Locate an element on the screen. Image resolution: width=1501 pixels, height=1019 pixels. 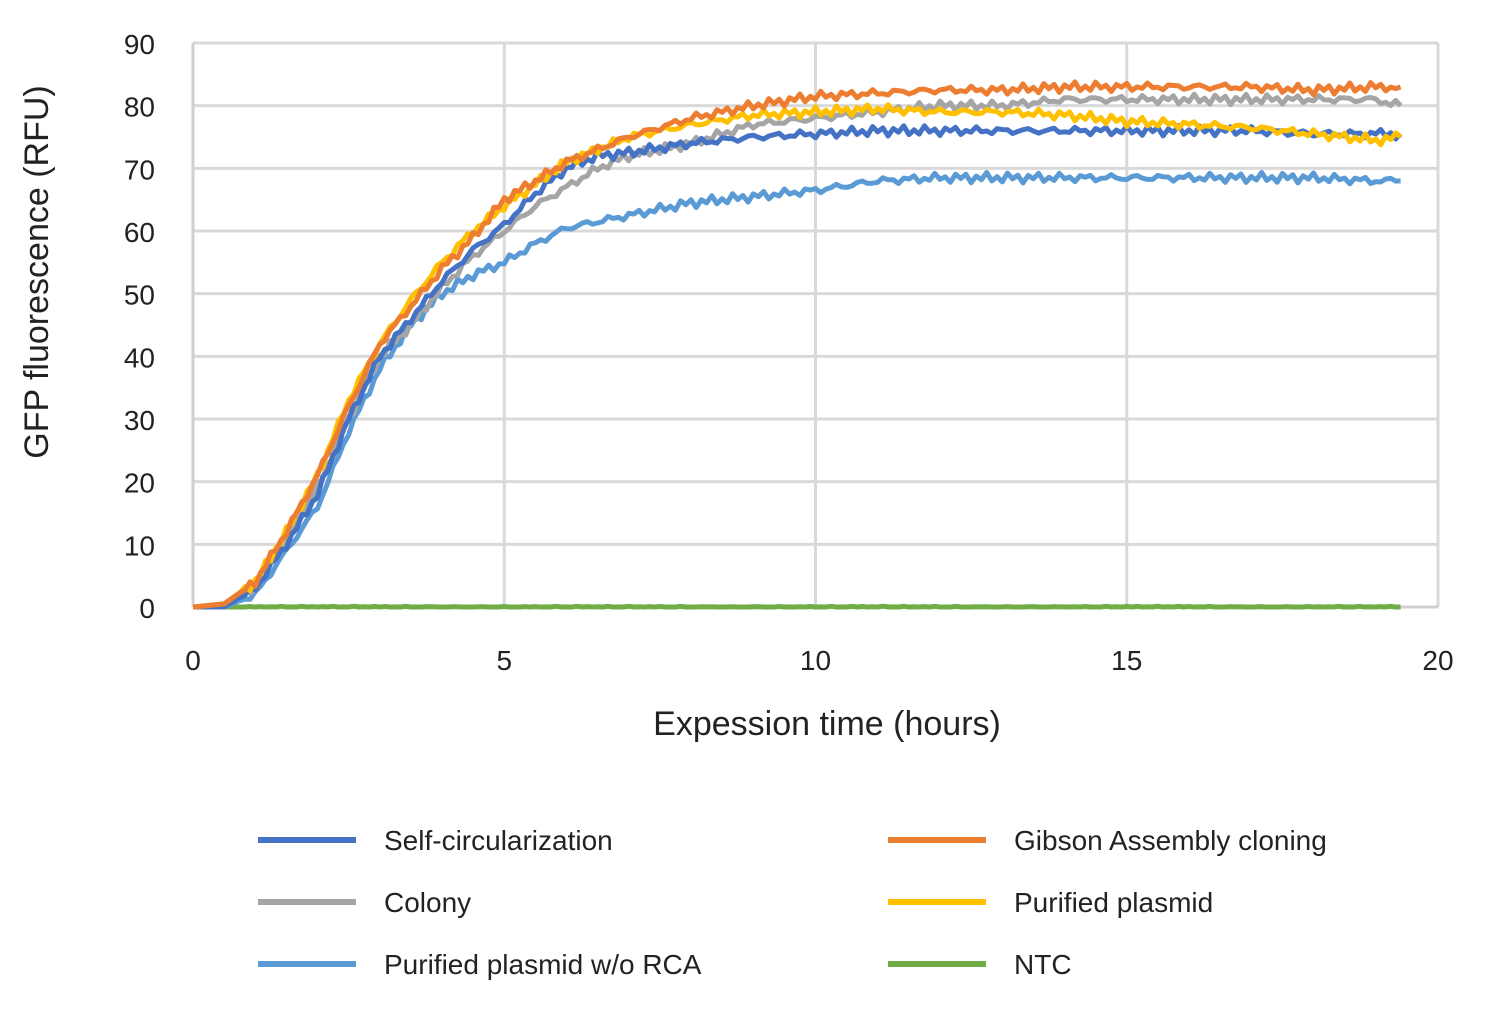
x-tick-label: 20 is located at coordinates (1437, 660).